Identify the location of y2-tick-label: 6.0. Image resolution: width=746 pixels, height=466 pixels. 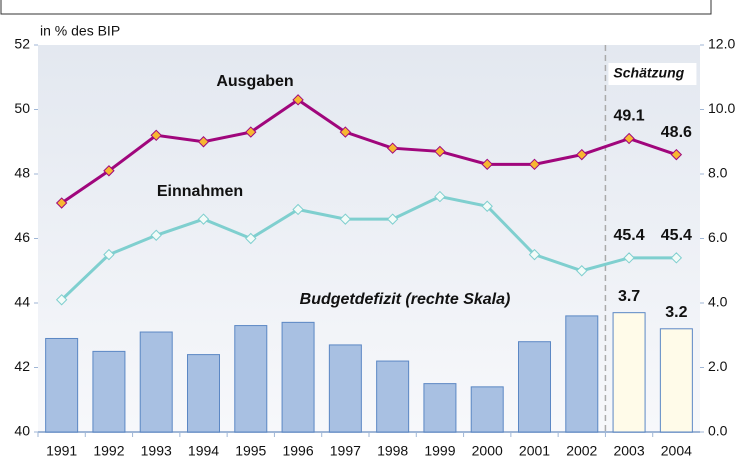
(718, 237).